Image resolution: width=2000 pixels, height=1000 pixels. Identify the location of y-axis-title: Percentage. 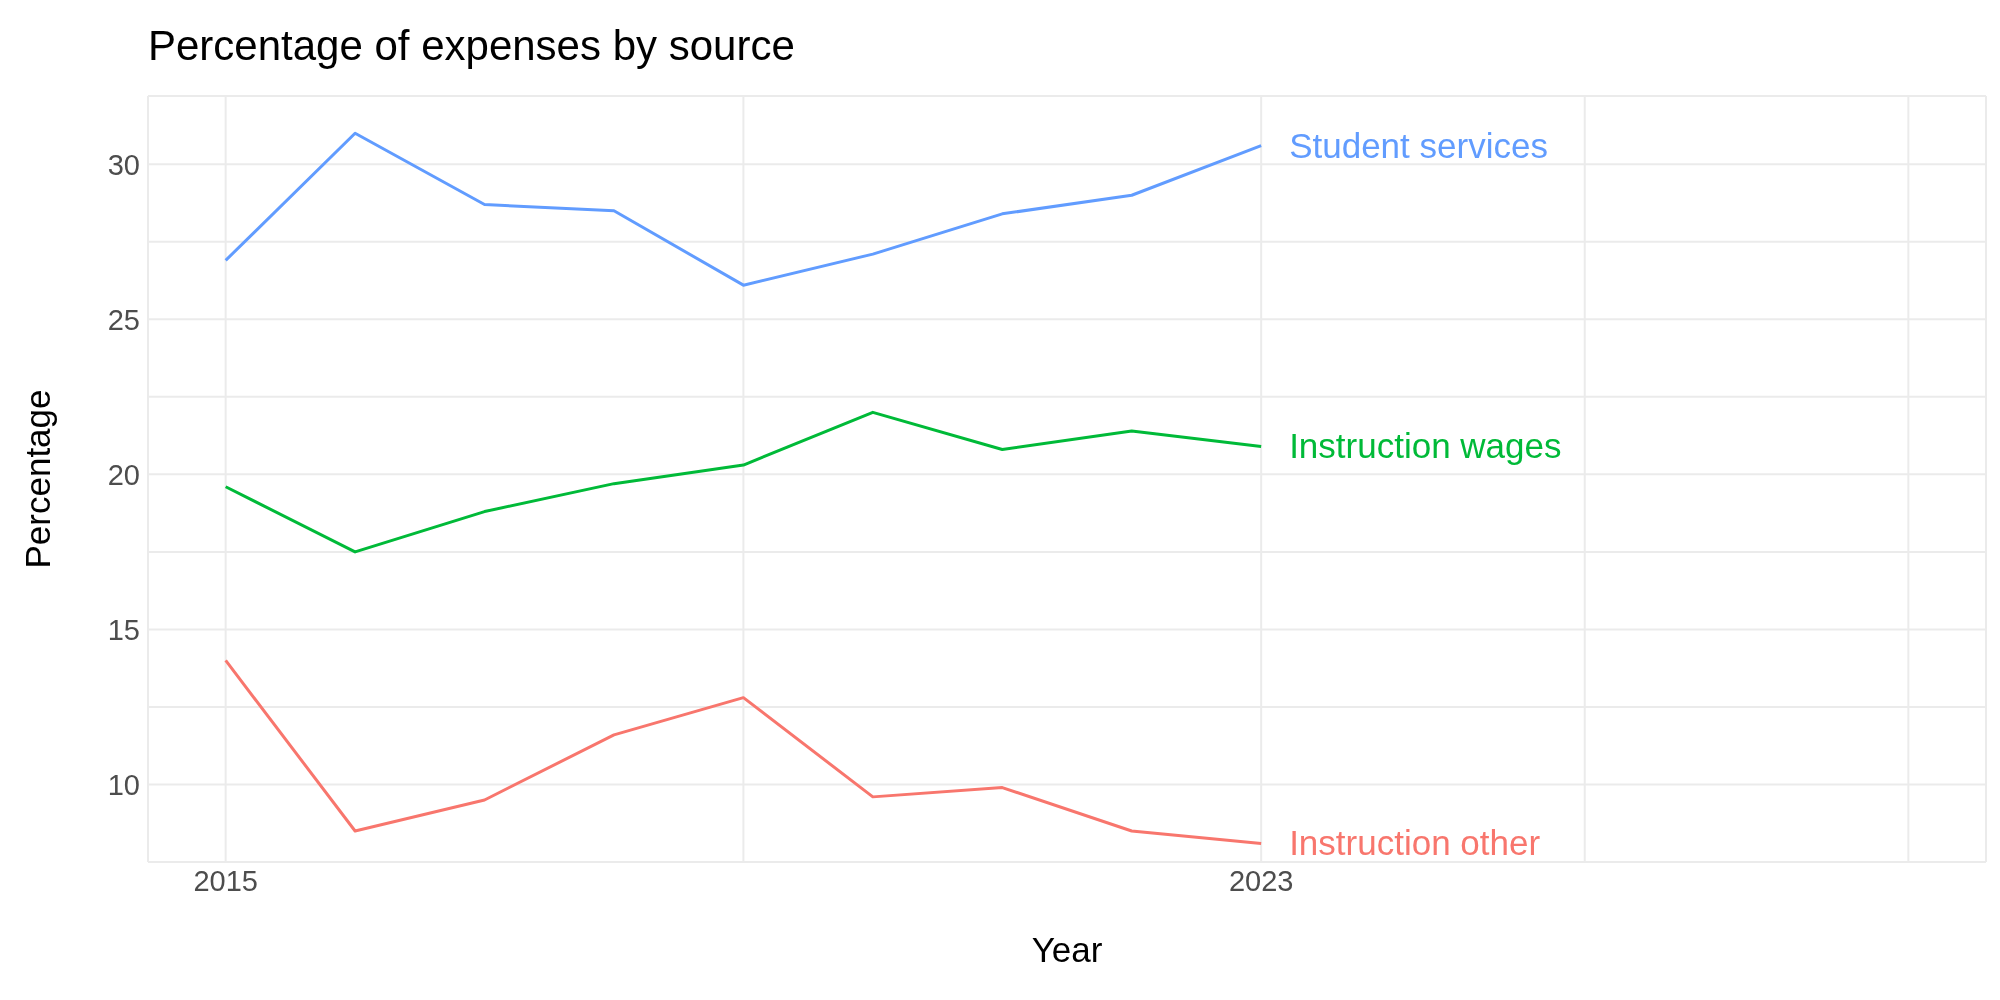
(38, 479).